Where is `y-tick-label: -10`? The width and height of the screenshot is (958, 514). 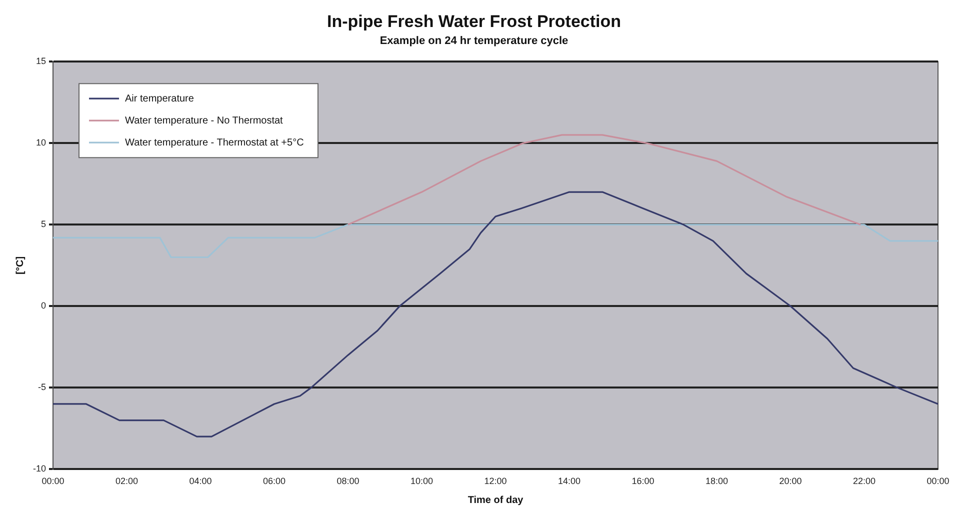
y-tick-label: -10 is located at coordinates (39, 469).